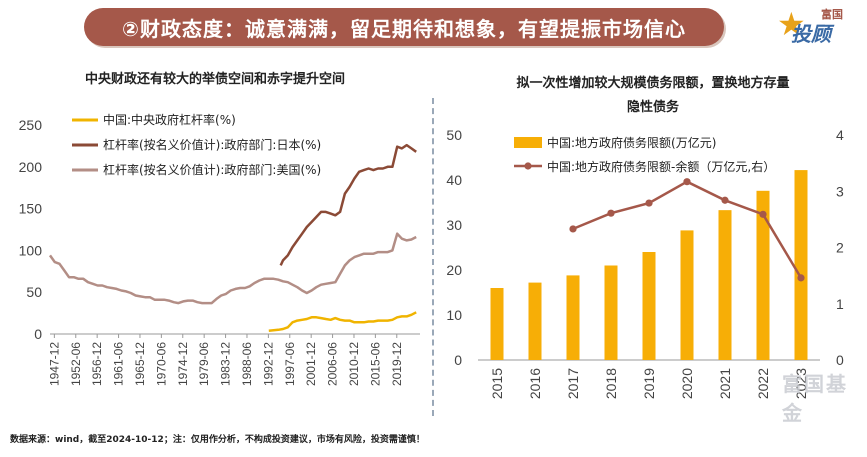 This screenshot has width=867, height=457. I want to click on left-x-tick-label: 2006-06, so click(333, 364).